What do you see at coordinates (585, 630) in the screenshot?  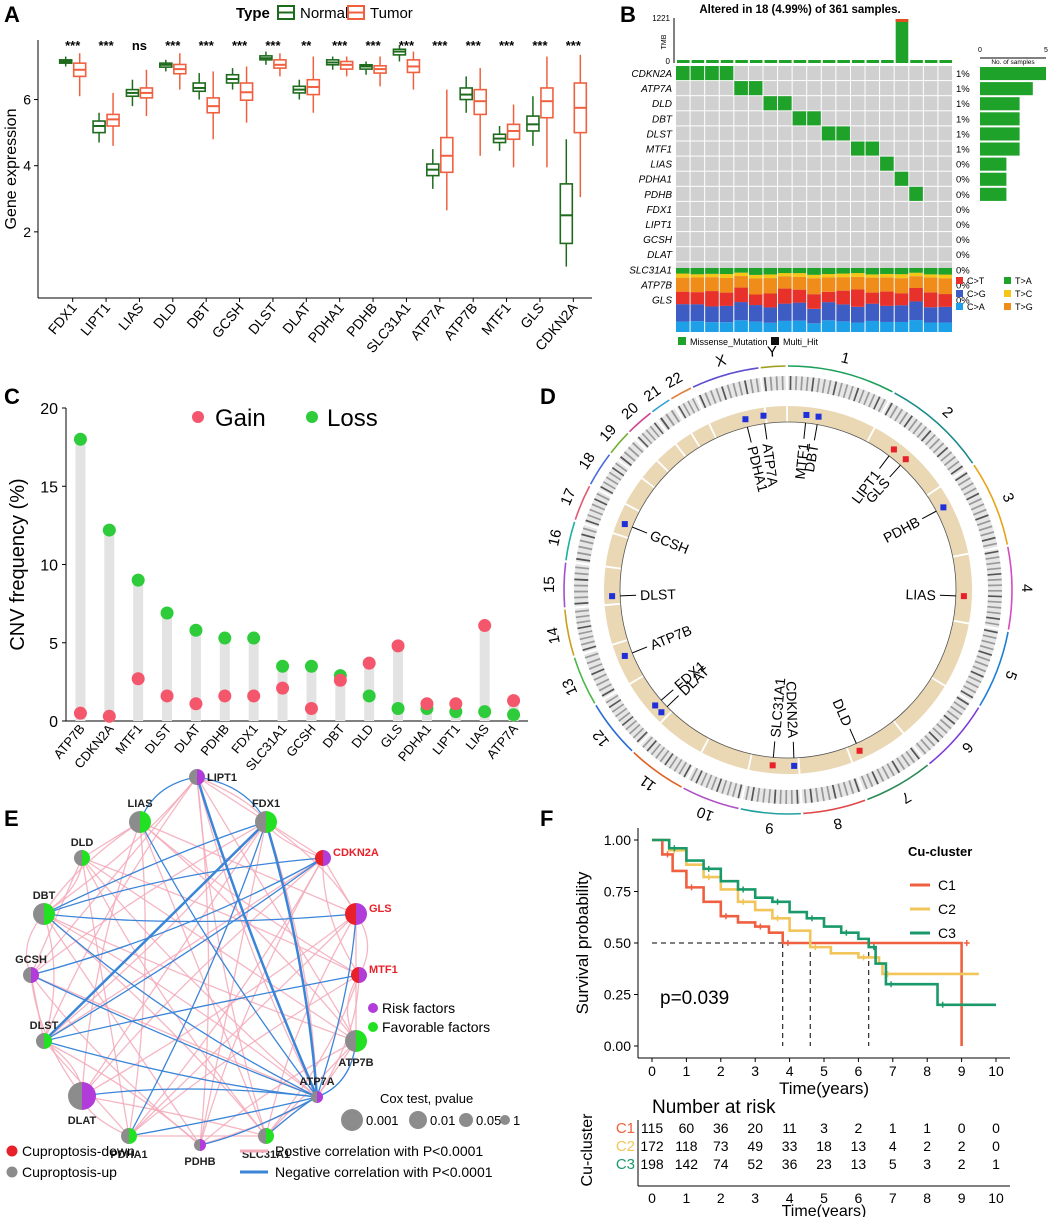 I see `d-ideogram` at bounding box center [585, 630].